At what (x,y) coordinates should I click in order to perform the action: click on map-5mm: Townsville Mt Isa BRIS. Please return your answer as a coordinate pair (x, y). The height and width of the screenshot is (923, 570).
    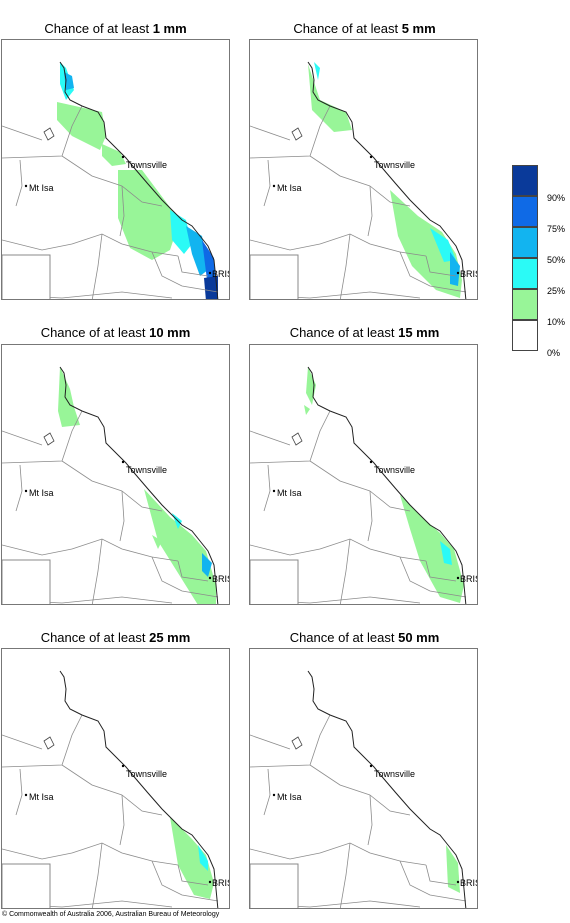
    Looking at the image, I should click on (363, 169).